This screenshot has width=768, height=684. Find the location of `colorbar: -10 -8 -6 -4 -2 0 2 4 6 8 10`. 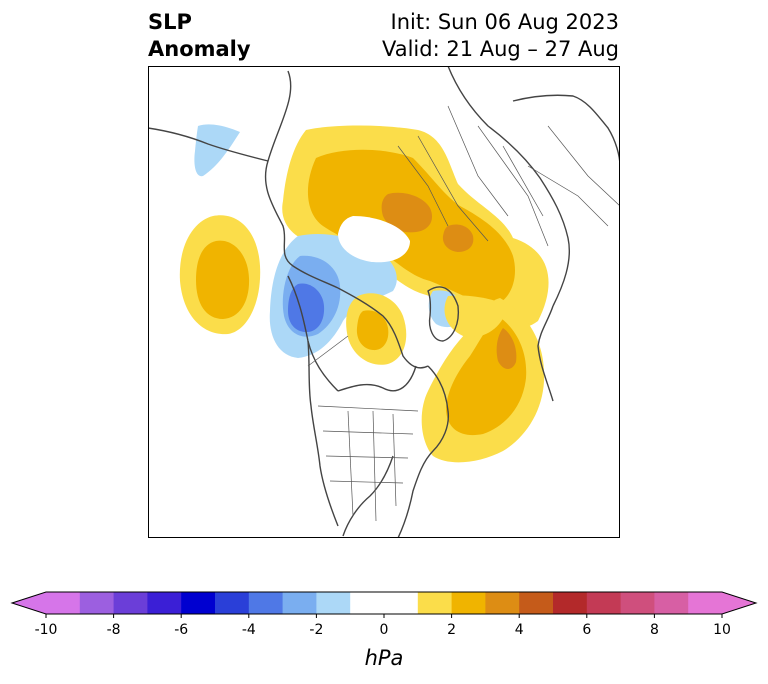

colorbar: -10 -8 -6 -4 -2 0 2 4 6 8 10 is located at coordinates (384, 614).